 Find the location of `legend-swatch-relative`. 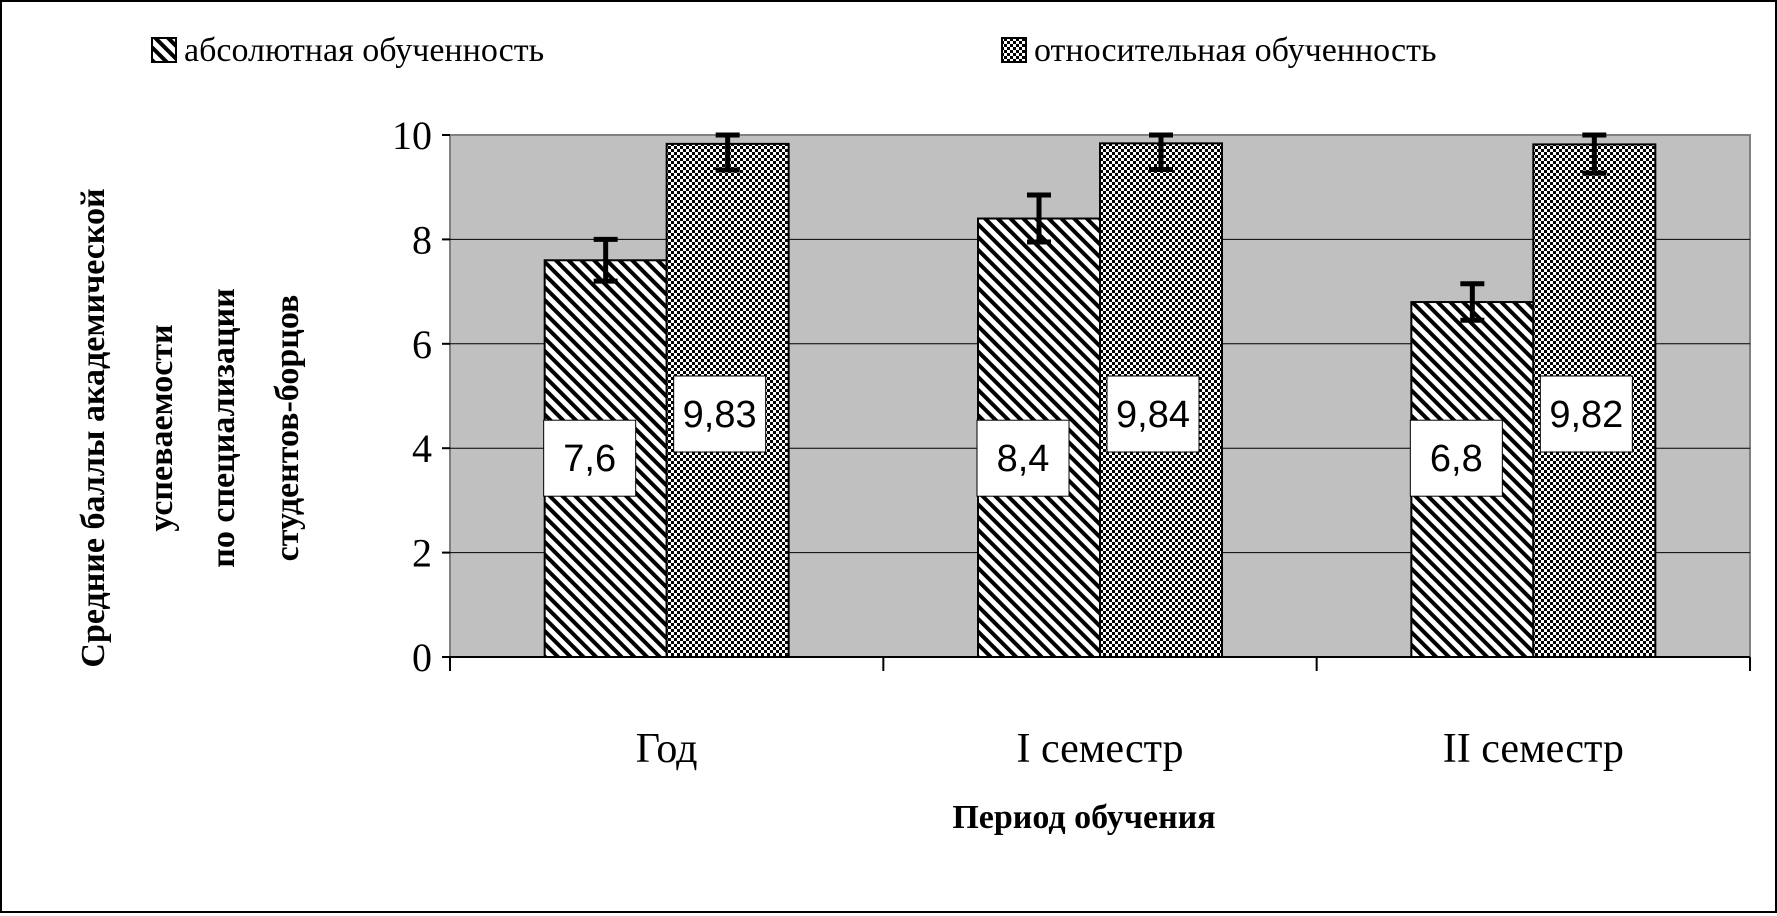

legend-swatch-relative is located at coordinates (1014, 50).